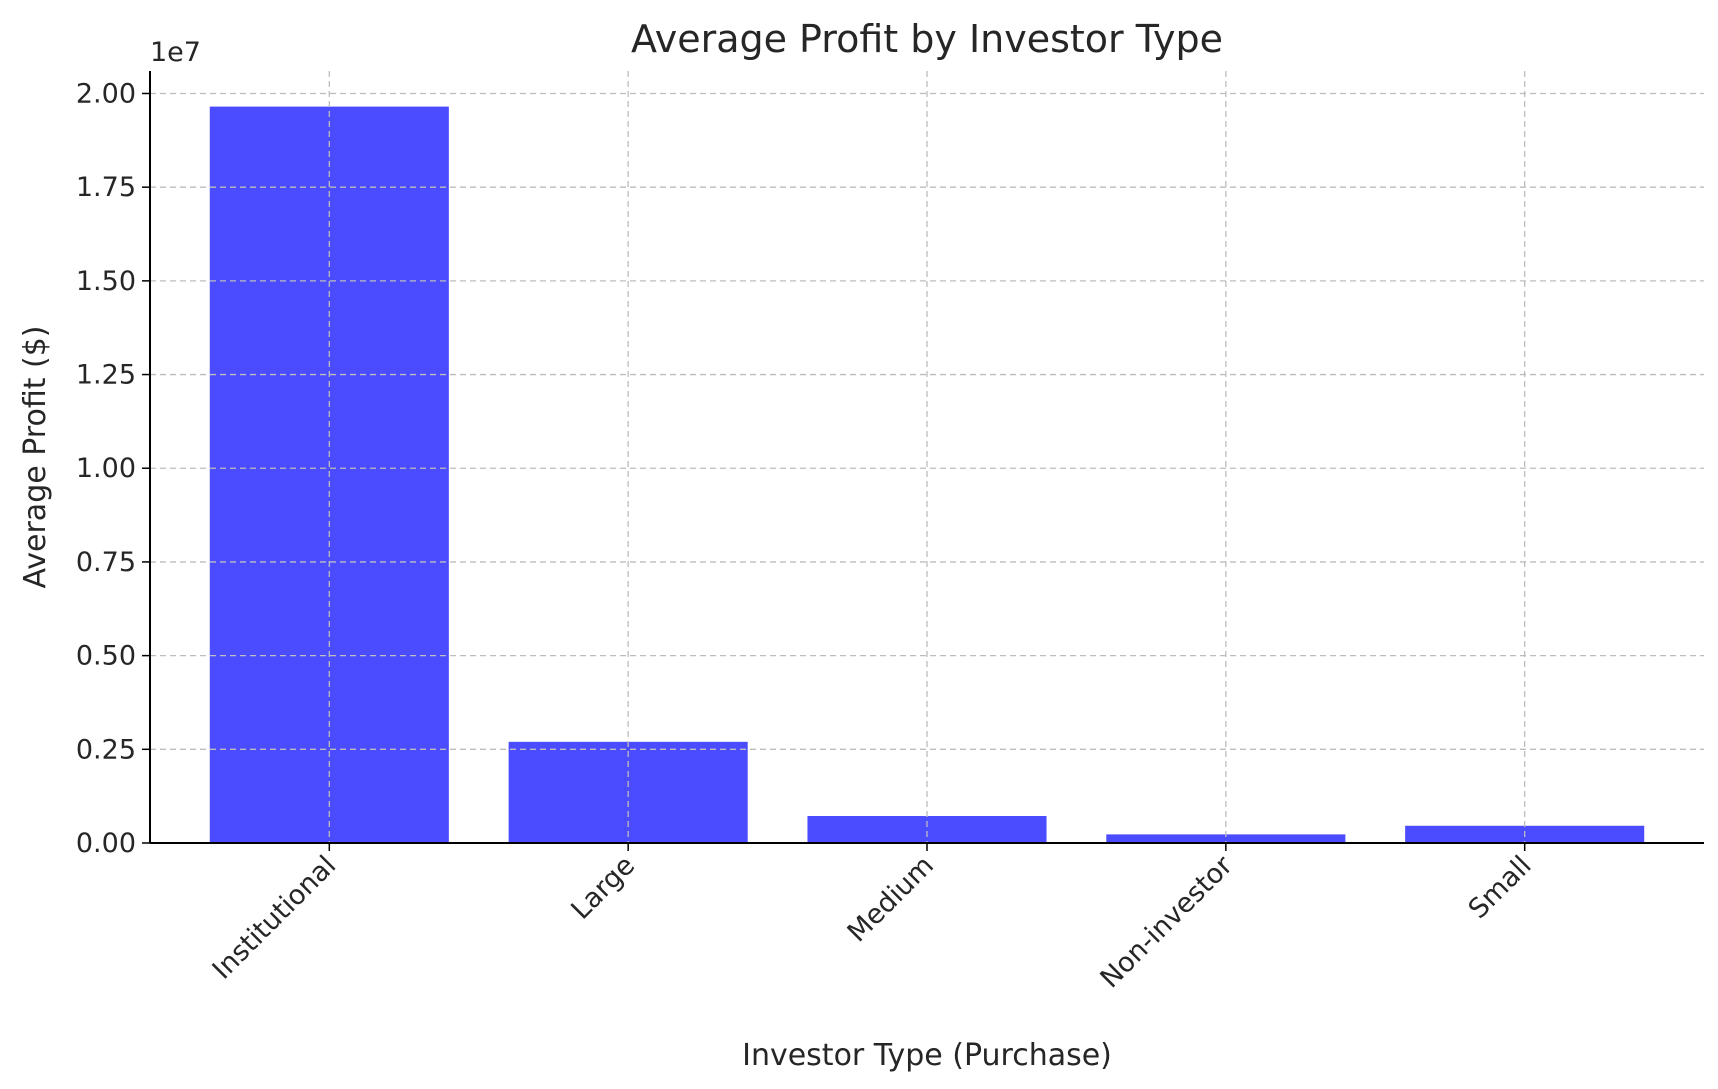 The image size is (1718, 1089). What do you see at coordinates (35, 456) in the screenshot?
I see `y-axis-label: Average Profit ($)` at bounding box center [35, 456].